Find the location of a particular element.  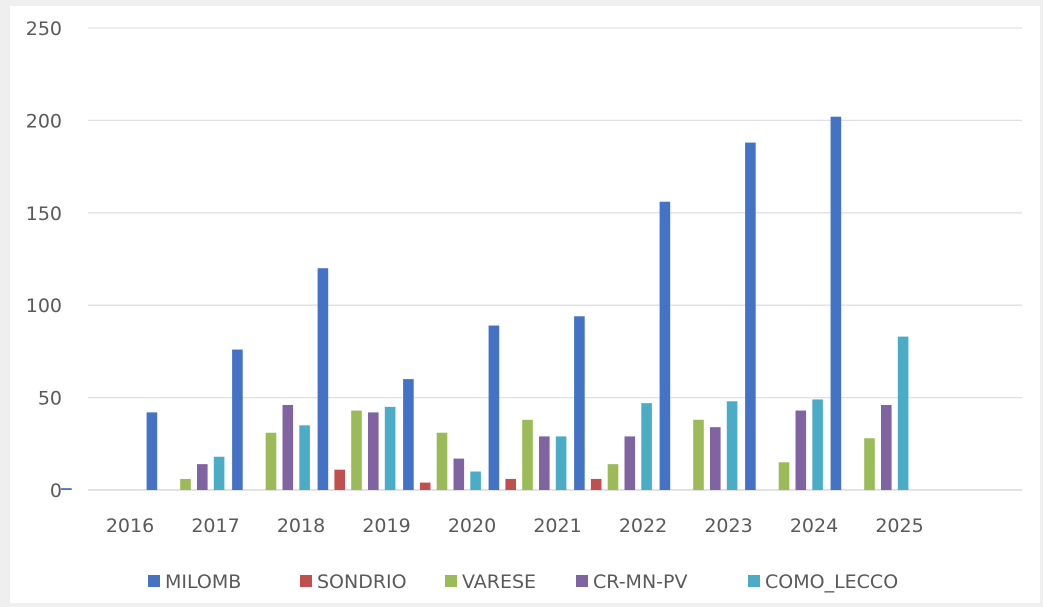

x-tick-label: 2020 is located at coordinates (472, 526).